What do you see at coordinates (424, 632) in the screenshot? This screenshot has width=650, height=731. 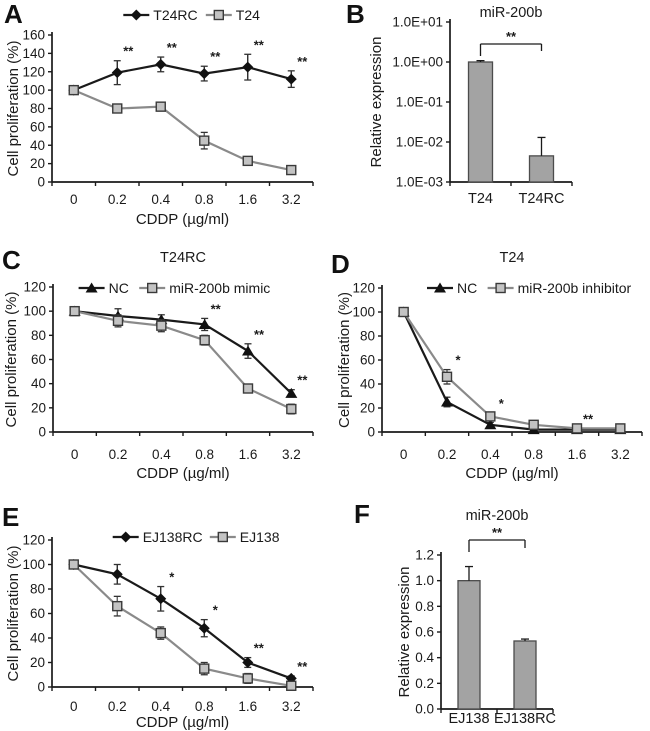 I see `svg-text: 0.6` at bounding box center [424, 632].